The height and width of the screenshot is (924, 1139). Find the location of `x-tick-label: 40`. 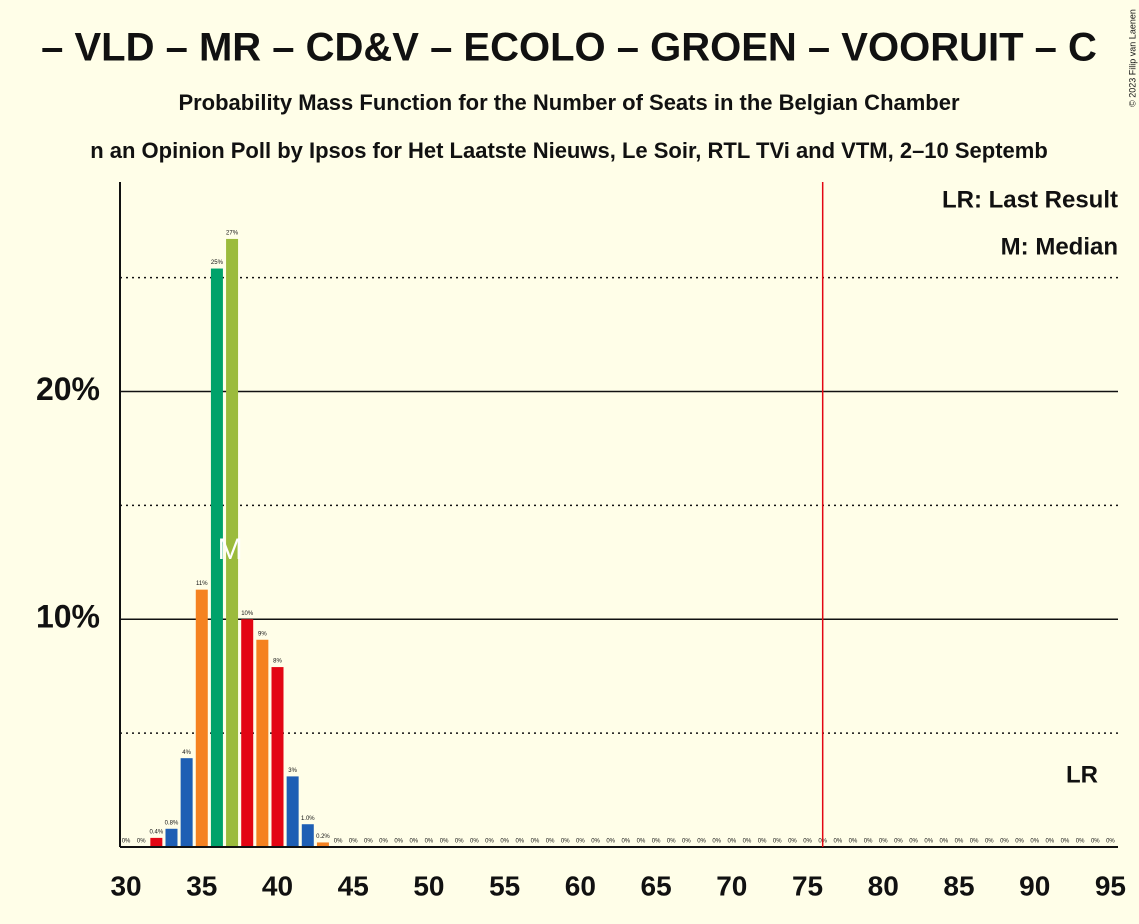

x-tick-label: 40 is located at coordinates (277, 885).